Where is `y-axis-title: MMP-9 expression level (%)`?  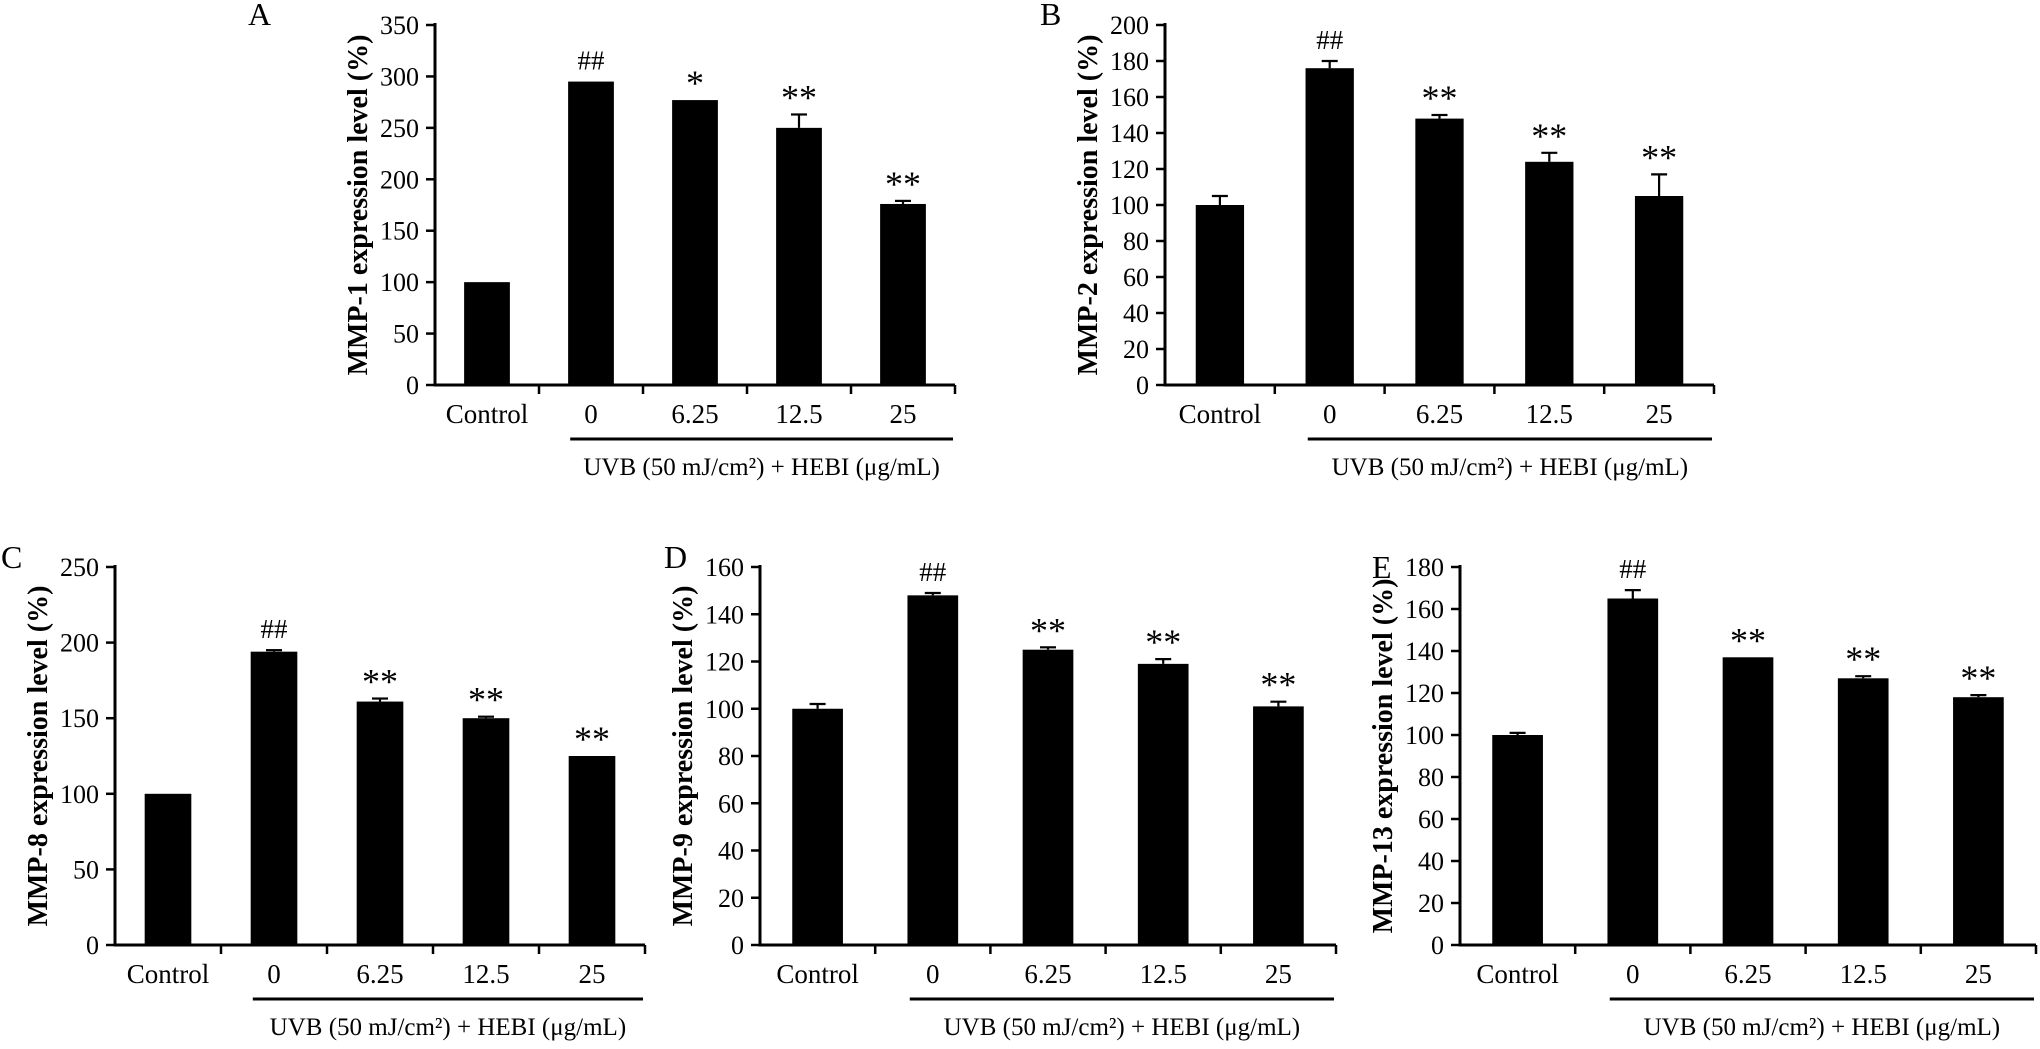 y-axis-title: MMP-9 expression level (%) is located at coordinates (683, 756).